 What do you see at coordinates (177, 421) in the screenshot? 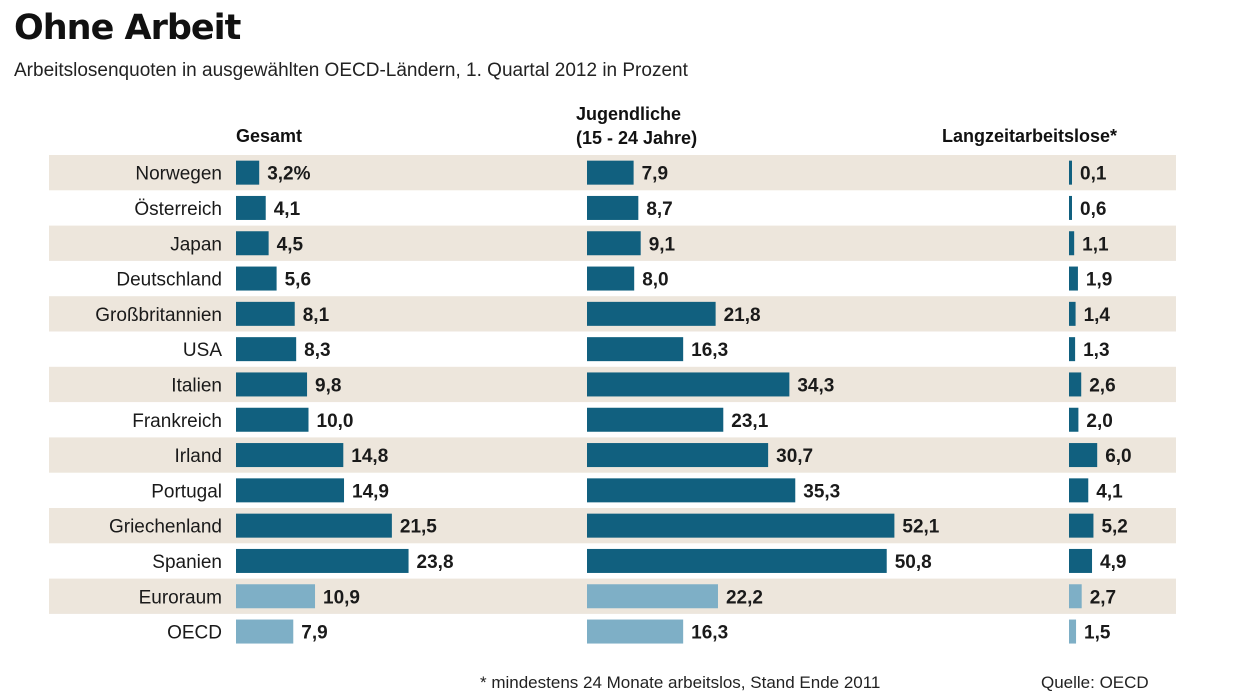
I see `category-label: Frankreich` at bounding box center [177, 421].